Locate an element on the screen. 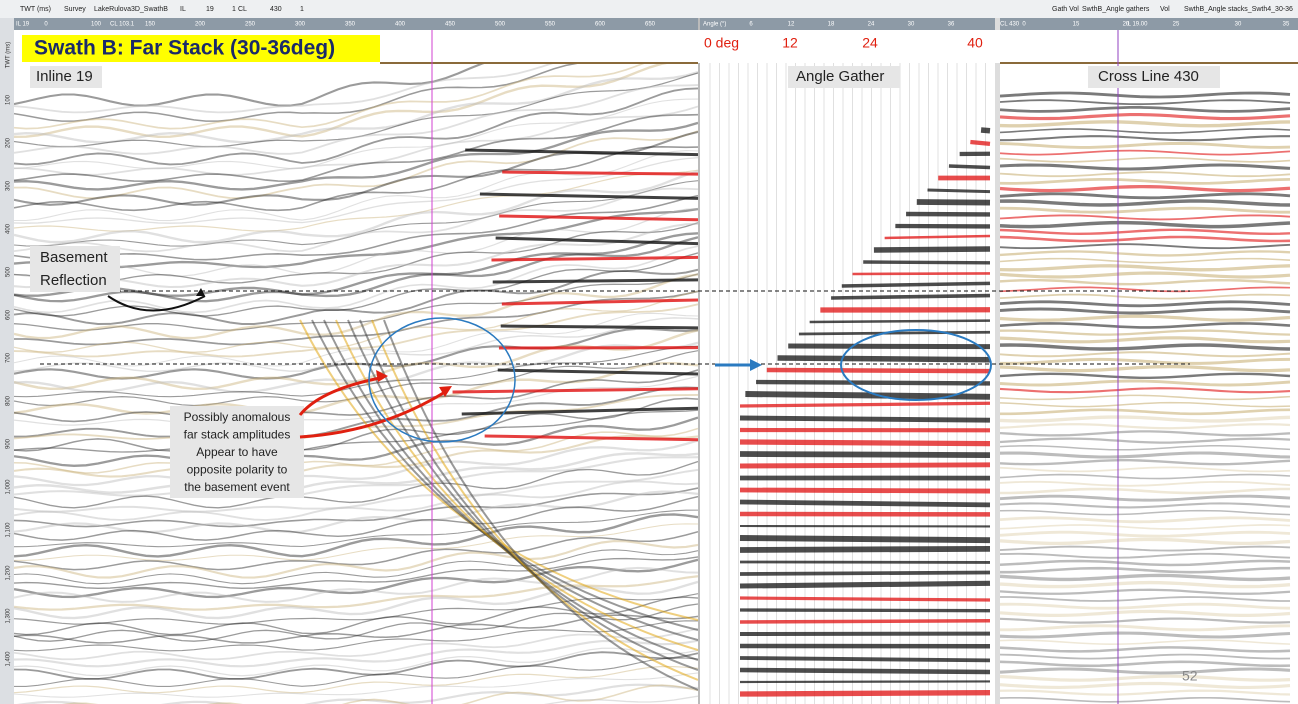 The height and width of the screenshot is (704, 1298). toolbar-item: Vol is located at coordinates (1165, 9).